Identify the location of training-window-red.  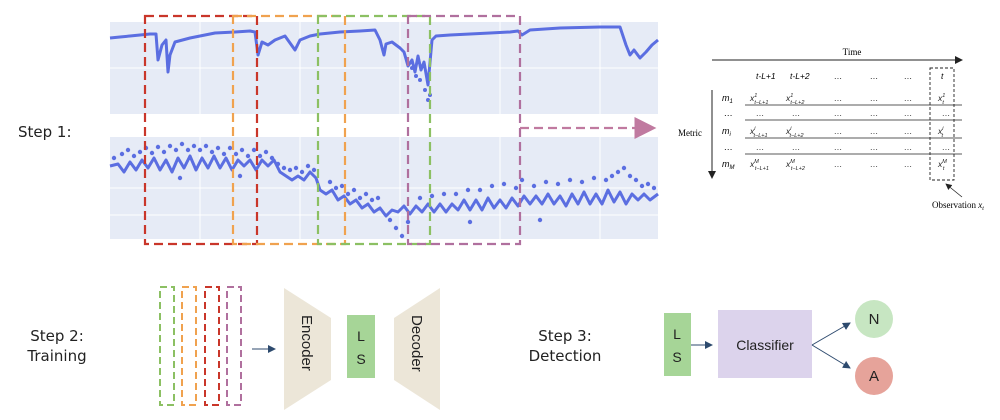
(212, 346).